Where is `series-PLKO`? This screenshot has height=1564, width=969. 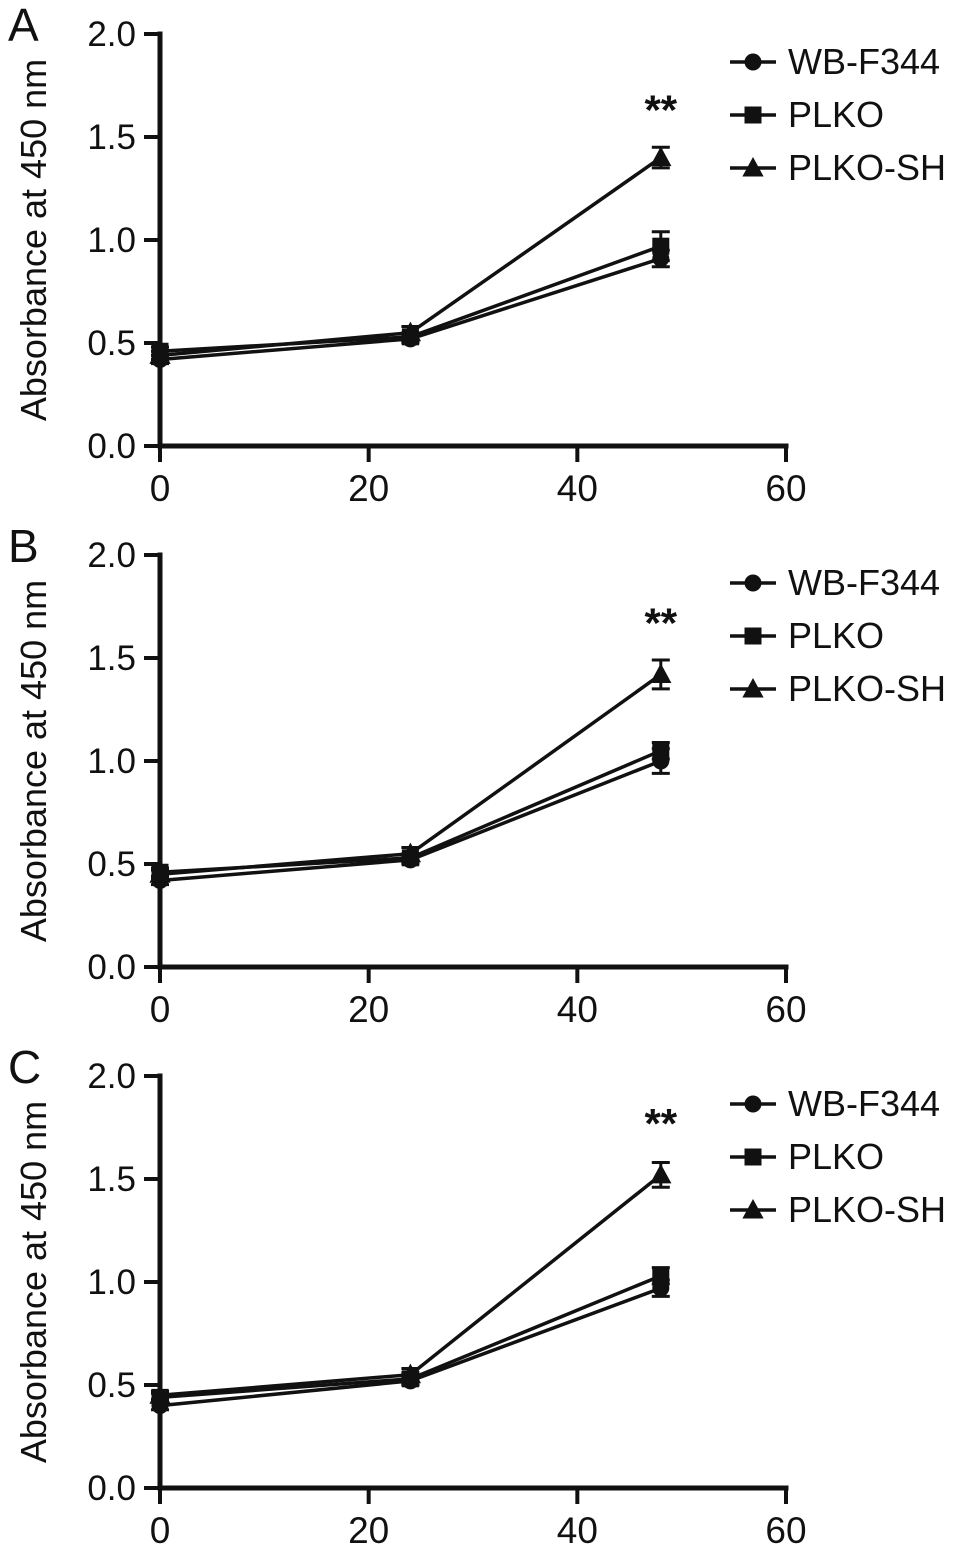
series-PLKO is located at coordinates (410, 1336).